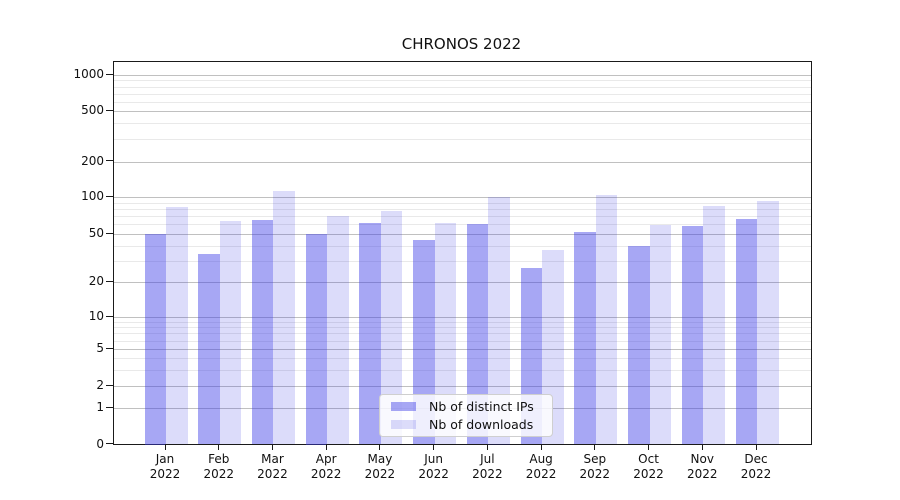 The height and width of the screenshot is (500, 900). What do you see at coordinates (92, 196) in the screenshot?
I see `y-tick-label-100: 100` at bounding box center [92, 196].